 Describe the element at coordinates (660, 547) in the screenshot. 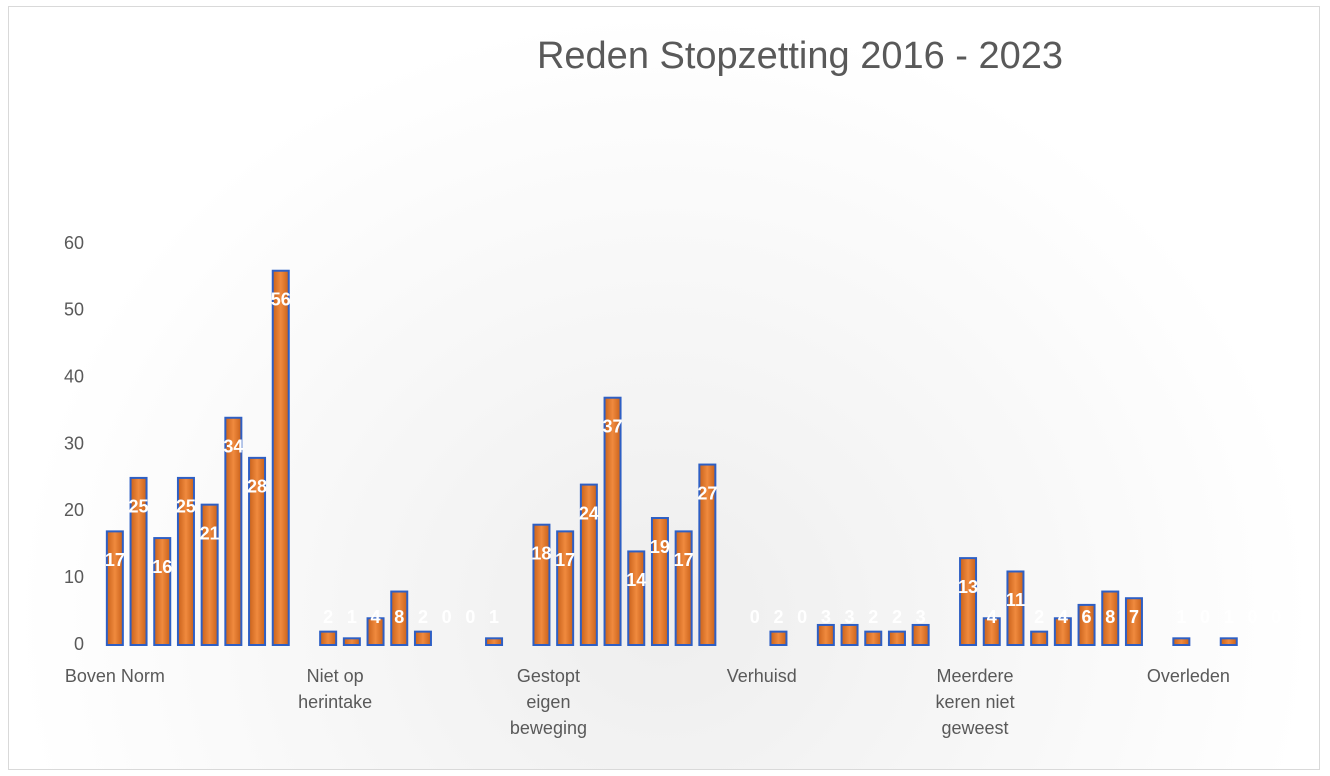

I see `data-label: 19` at that location.